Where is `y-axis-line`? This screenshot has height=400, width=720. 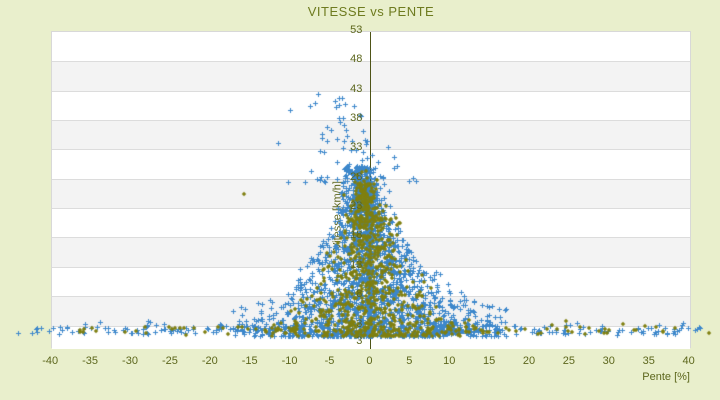
y-axis-line is located at coordinates (371, 190).